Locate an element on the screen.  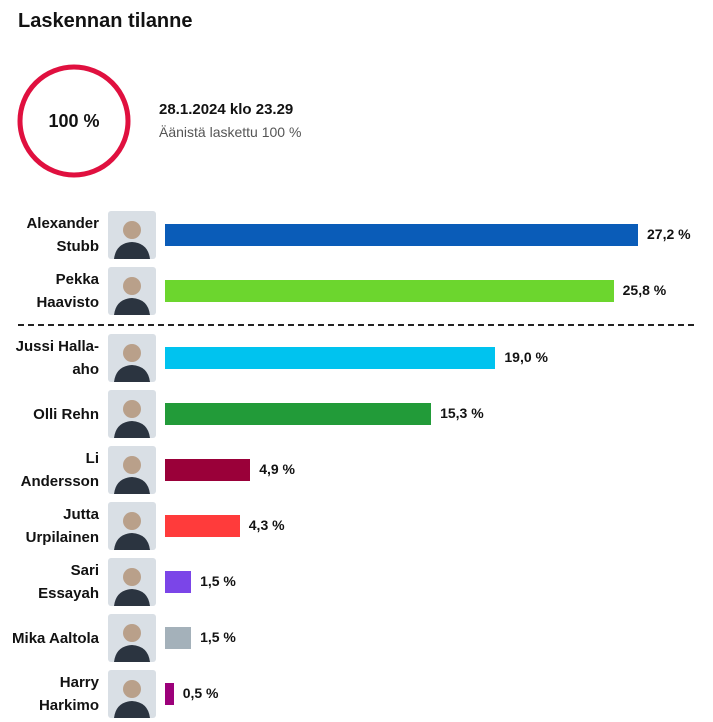
ring-progress is located at coordinates (74, 121).